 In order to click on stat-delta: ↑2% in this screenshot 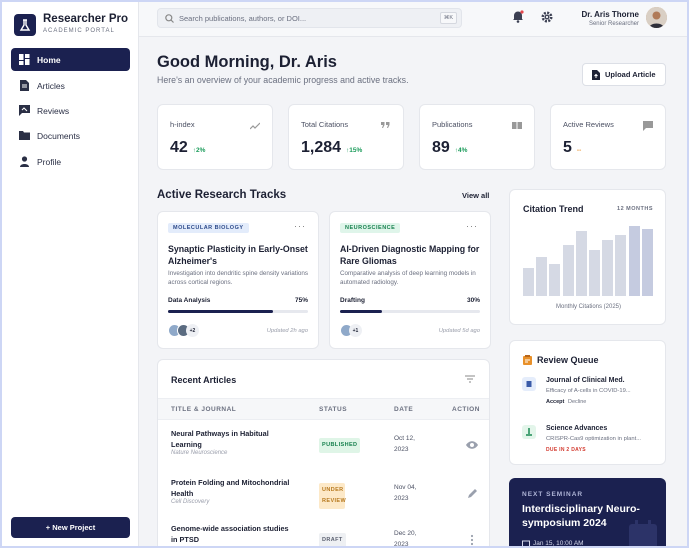, I will do `click(199, 150)`.